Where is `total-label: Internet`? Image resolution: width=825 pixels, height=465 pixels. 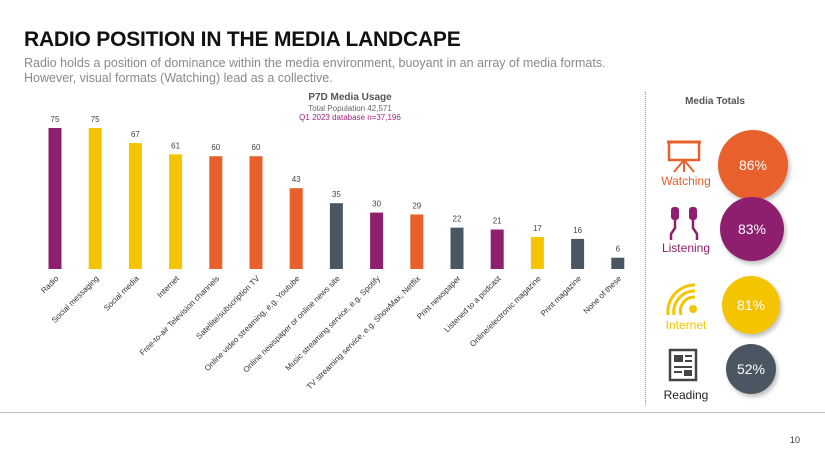
total-label: Internet is located at coordinates (686, 325).